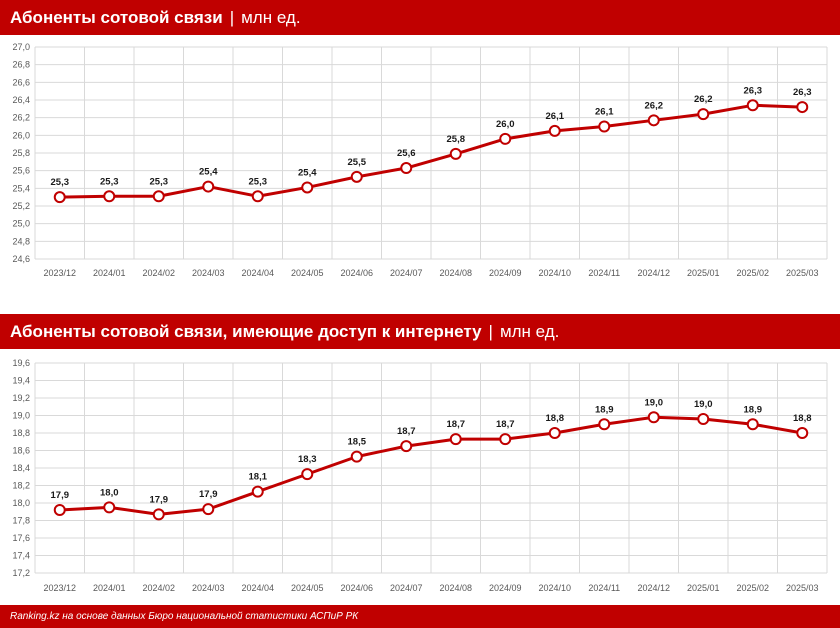 This screenshot has height=628, width=840. Describe the element at coordinates (21, 468) in the screenshot. I see `chart2-y-tick-label: 18,4` at that location.